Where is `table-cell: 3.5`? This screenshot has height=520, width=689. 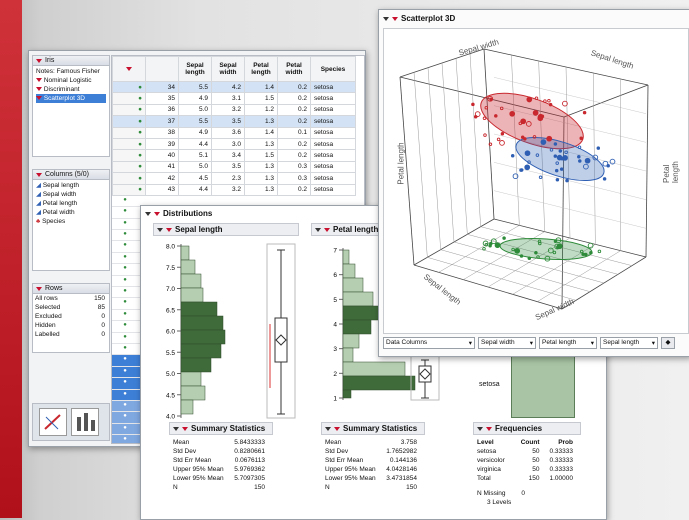 table-cell: 3.5 is located at coordinates (228, 121).